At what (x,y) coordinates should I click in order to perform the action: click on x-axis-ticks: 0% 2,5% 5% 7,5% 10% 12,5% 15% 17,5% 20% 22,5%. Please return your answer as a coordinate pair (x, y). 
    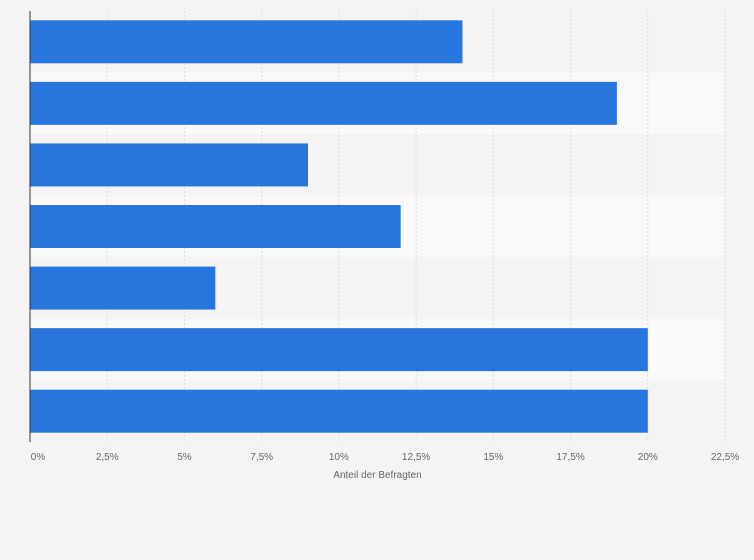
    Looking at the image, I should click on (385, 457).